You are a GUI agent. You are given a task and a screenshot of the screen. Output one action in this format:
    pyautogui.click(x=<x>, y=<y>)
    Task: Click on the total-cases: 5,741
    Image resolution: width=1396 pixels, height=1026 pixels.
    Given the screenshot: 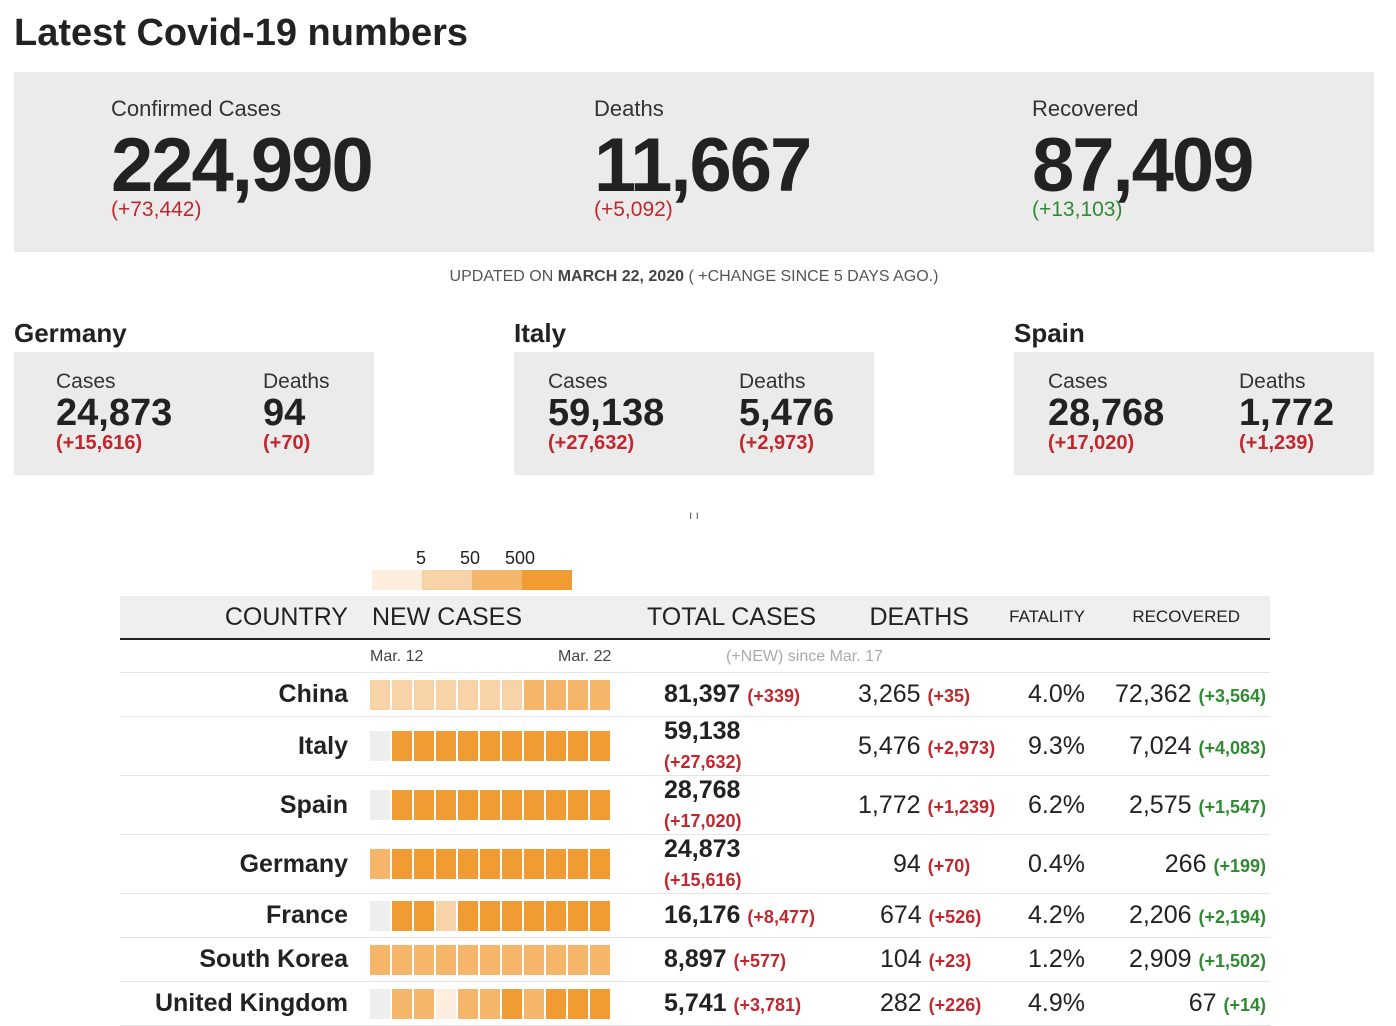 What is the action you would take?
    pyautogui.click(x=695, y=1003)
    